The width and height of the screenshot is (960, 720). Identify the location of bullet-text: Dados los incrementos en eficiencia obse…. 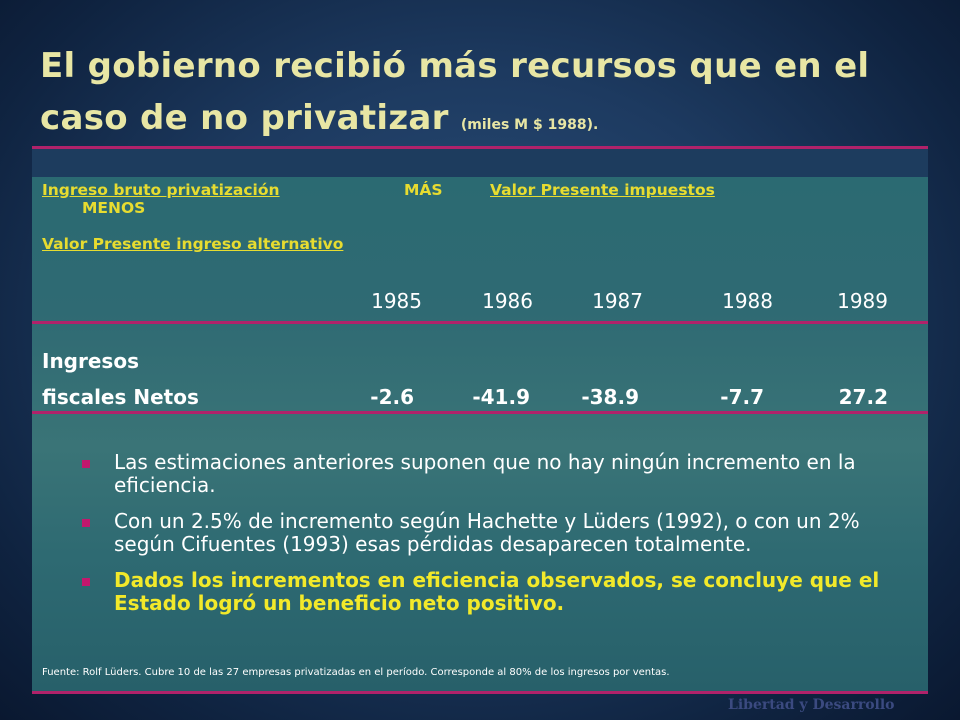
(497, 591).